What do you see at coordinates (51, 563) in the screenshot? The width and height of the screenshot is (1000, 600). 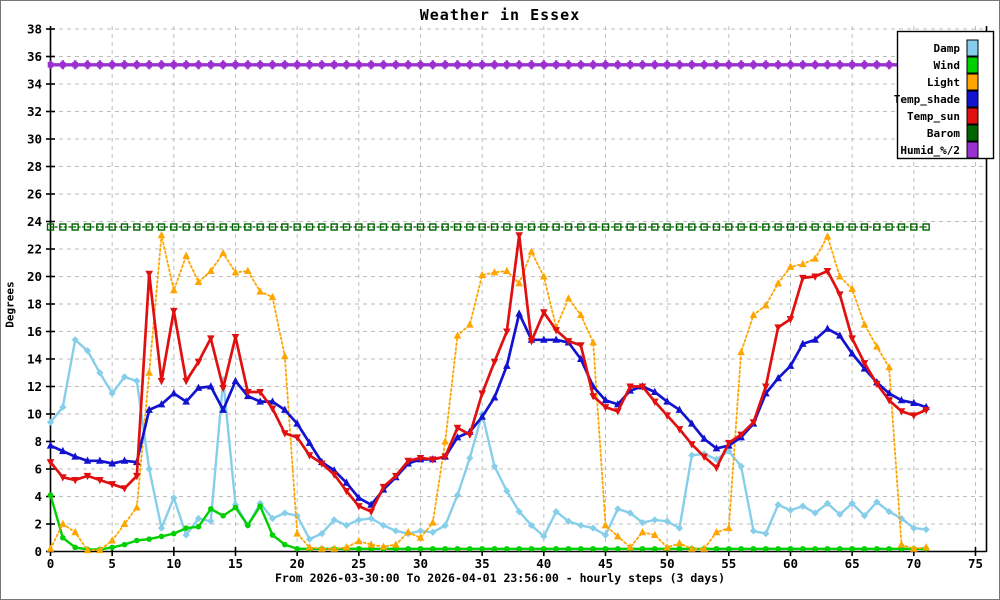 I see `x-tick-label: 0` at bounding box center [51, 563].